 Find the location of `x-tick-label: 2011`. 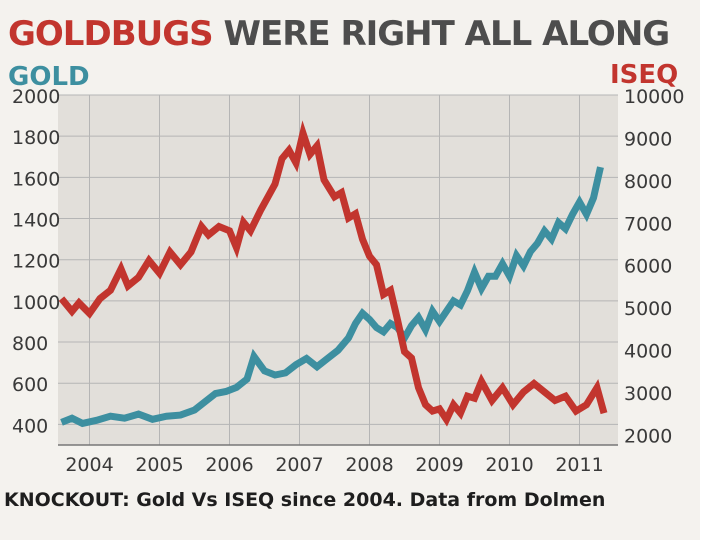

x-tick-label: 2011 is located at coordinates (579, 465).